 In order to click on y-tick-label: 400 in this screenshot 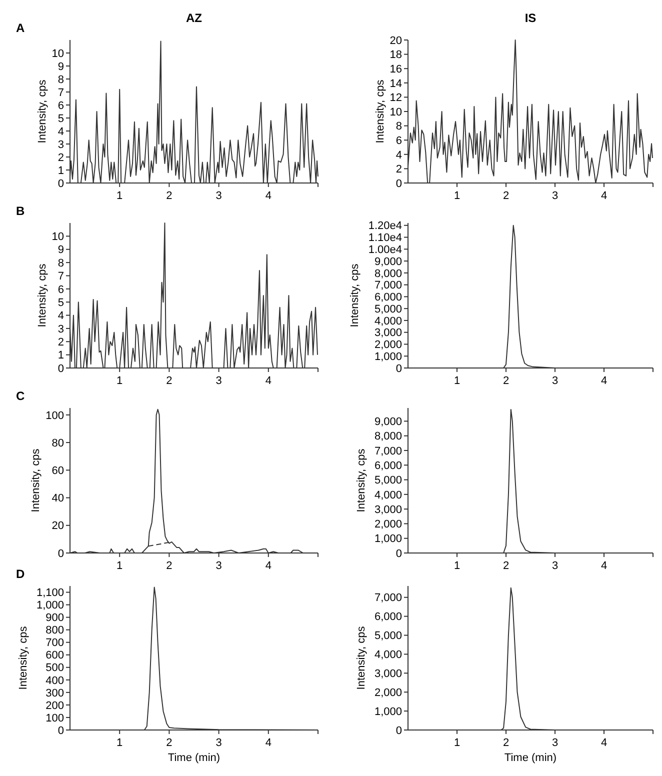, I will do `click(55, 680)`.